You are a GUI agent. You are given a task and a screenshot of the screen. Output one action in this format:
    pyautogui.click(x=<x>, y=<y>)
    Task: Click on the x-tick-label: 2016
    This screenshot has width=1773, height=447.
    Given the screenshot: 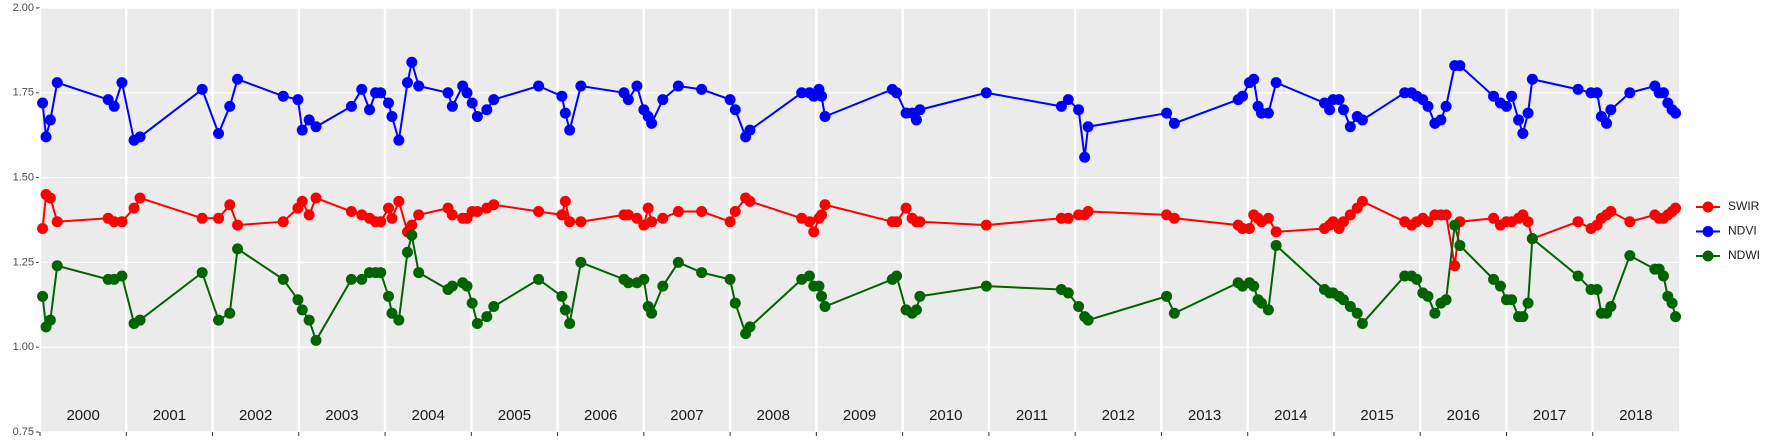 What is the action you would take?
    pyautogui.click(x=1463, y=415)
    